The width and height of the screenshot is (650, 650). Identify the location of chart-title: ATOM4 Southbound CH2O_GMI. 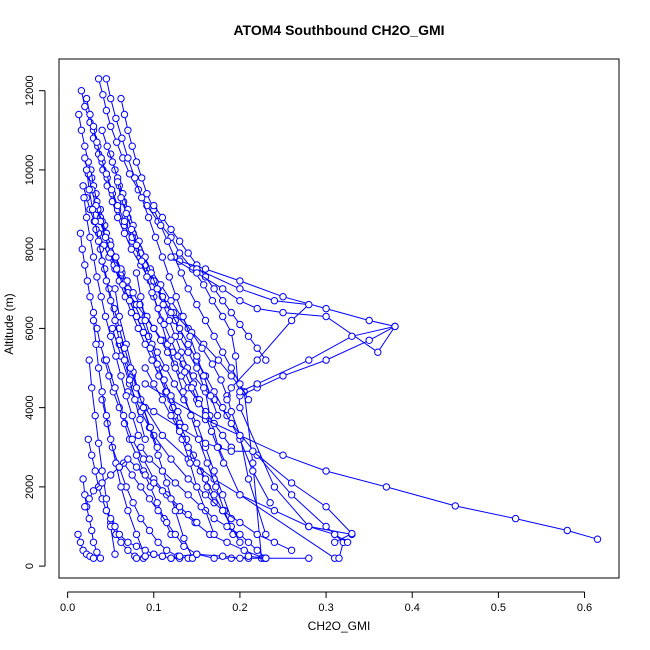
(338, 30).